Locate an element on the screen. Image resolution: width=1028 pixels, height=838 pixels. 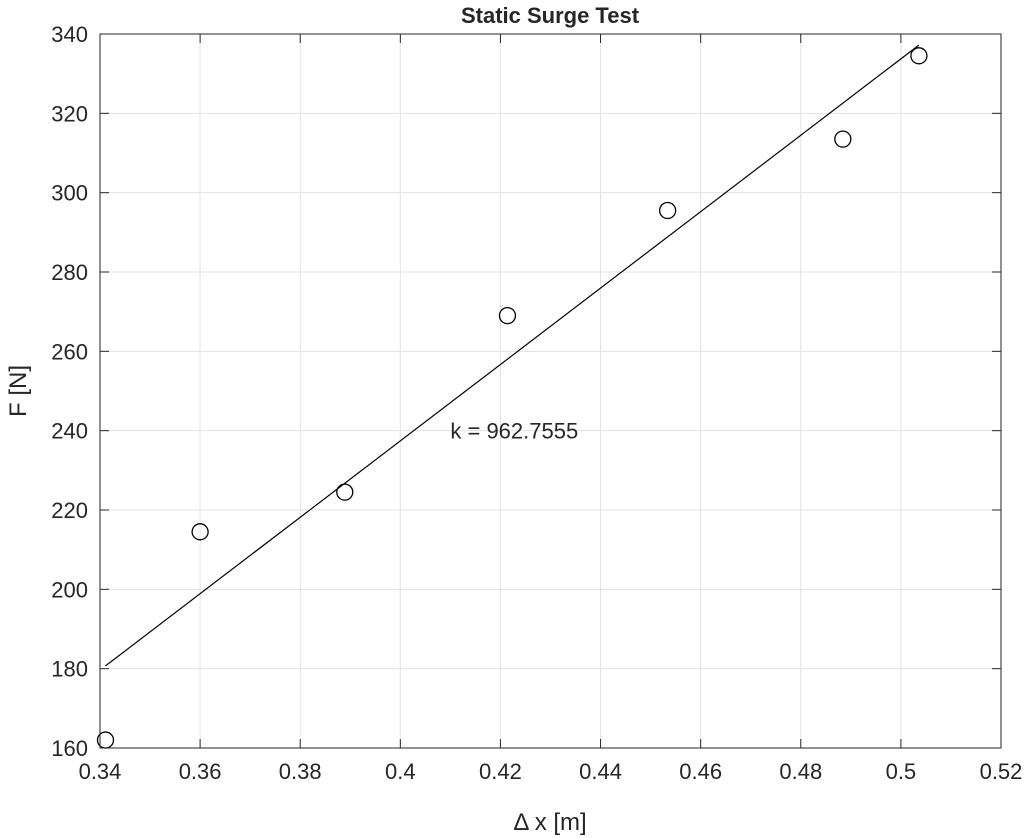
x-tick-label: 0.38 is located at coordinates (300, 771).